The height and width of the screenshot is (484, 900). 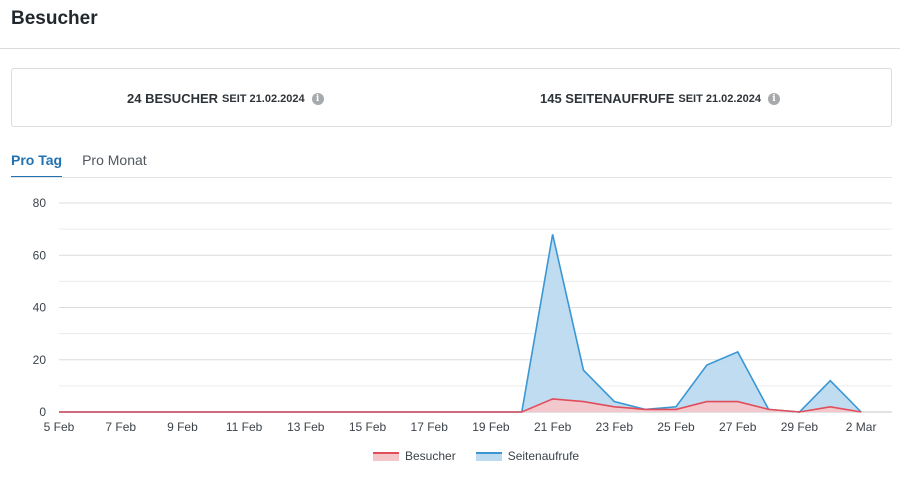 I want to click on period-tabs: Pro Tag Pro Monat, so click(x=89, y=164).